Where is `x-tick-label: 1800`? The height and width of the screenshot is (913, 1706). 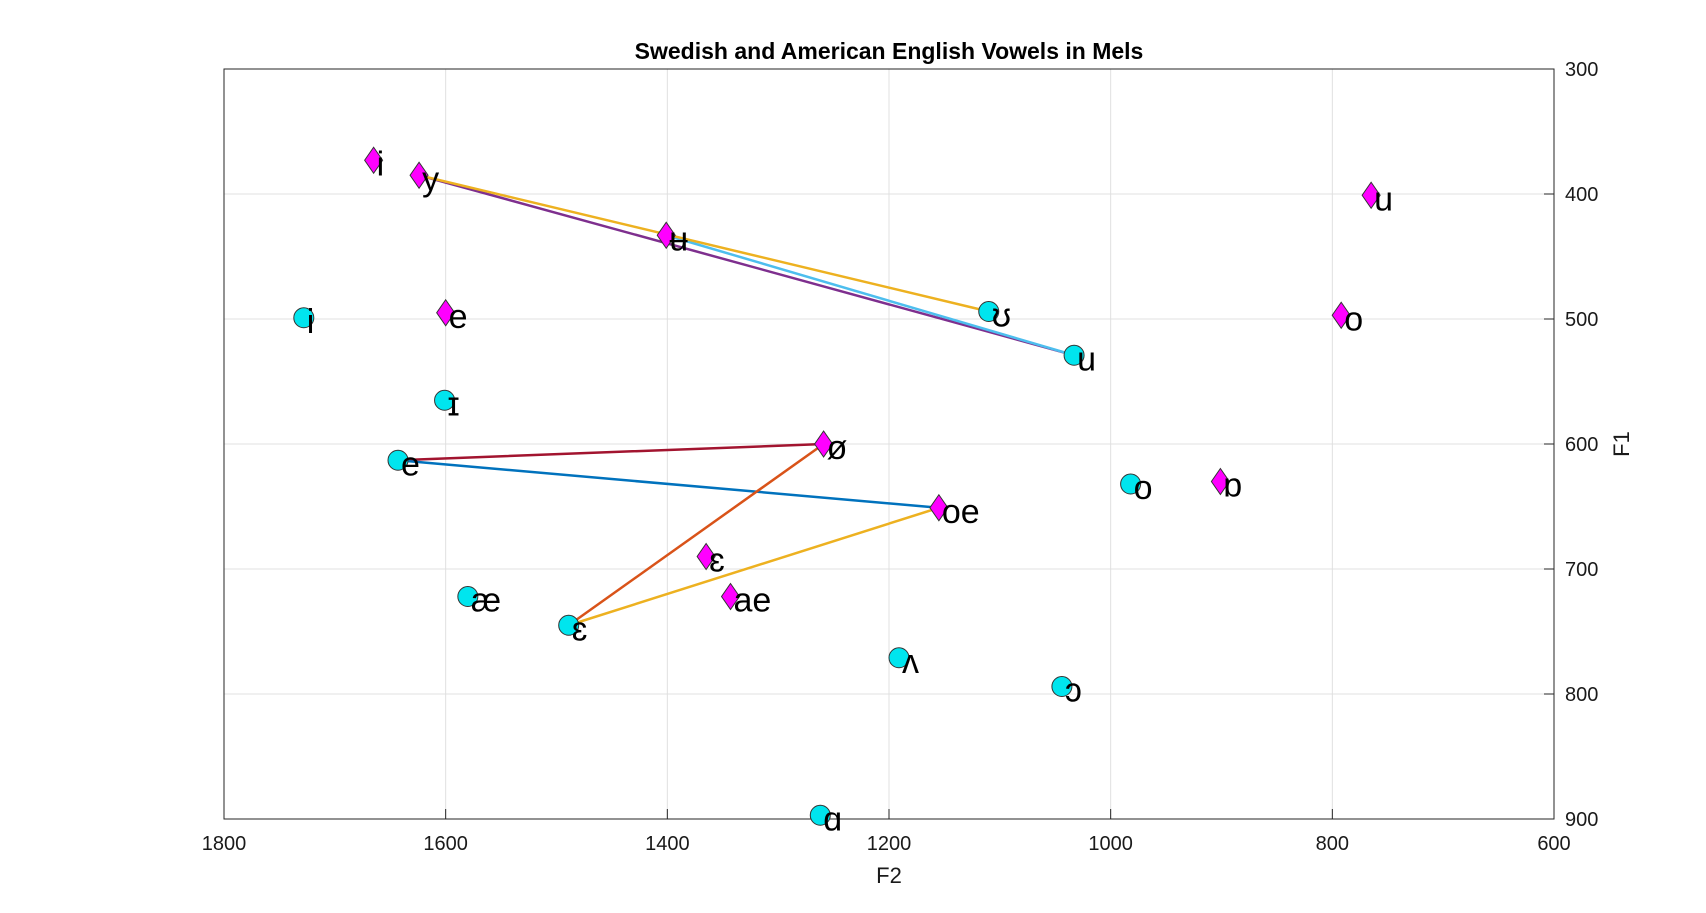 x-tick-label: 1800 is located at coordinates (224, 844).